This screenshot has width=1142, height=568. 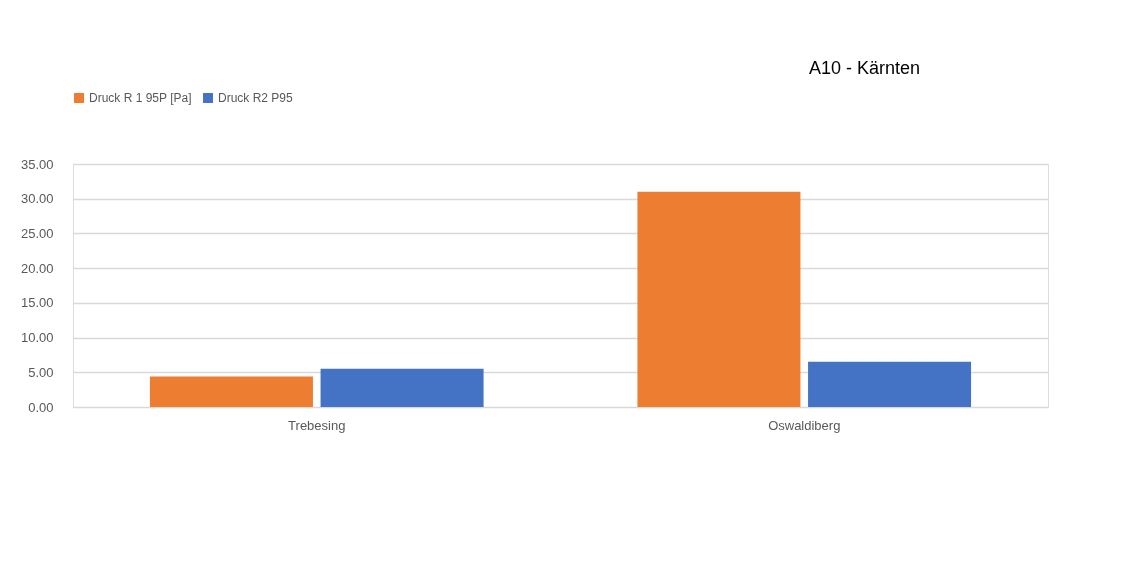 I want to click on y-tick-label: 35.00, so click(x=37, y=164).